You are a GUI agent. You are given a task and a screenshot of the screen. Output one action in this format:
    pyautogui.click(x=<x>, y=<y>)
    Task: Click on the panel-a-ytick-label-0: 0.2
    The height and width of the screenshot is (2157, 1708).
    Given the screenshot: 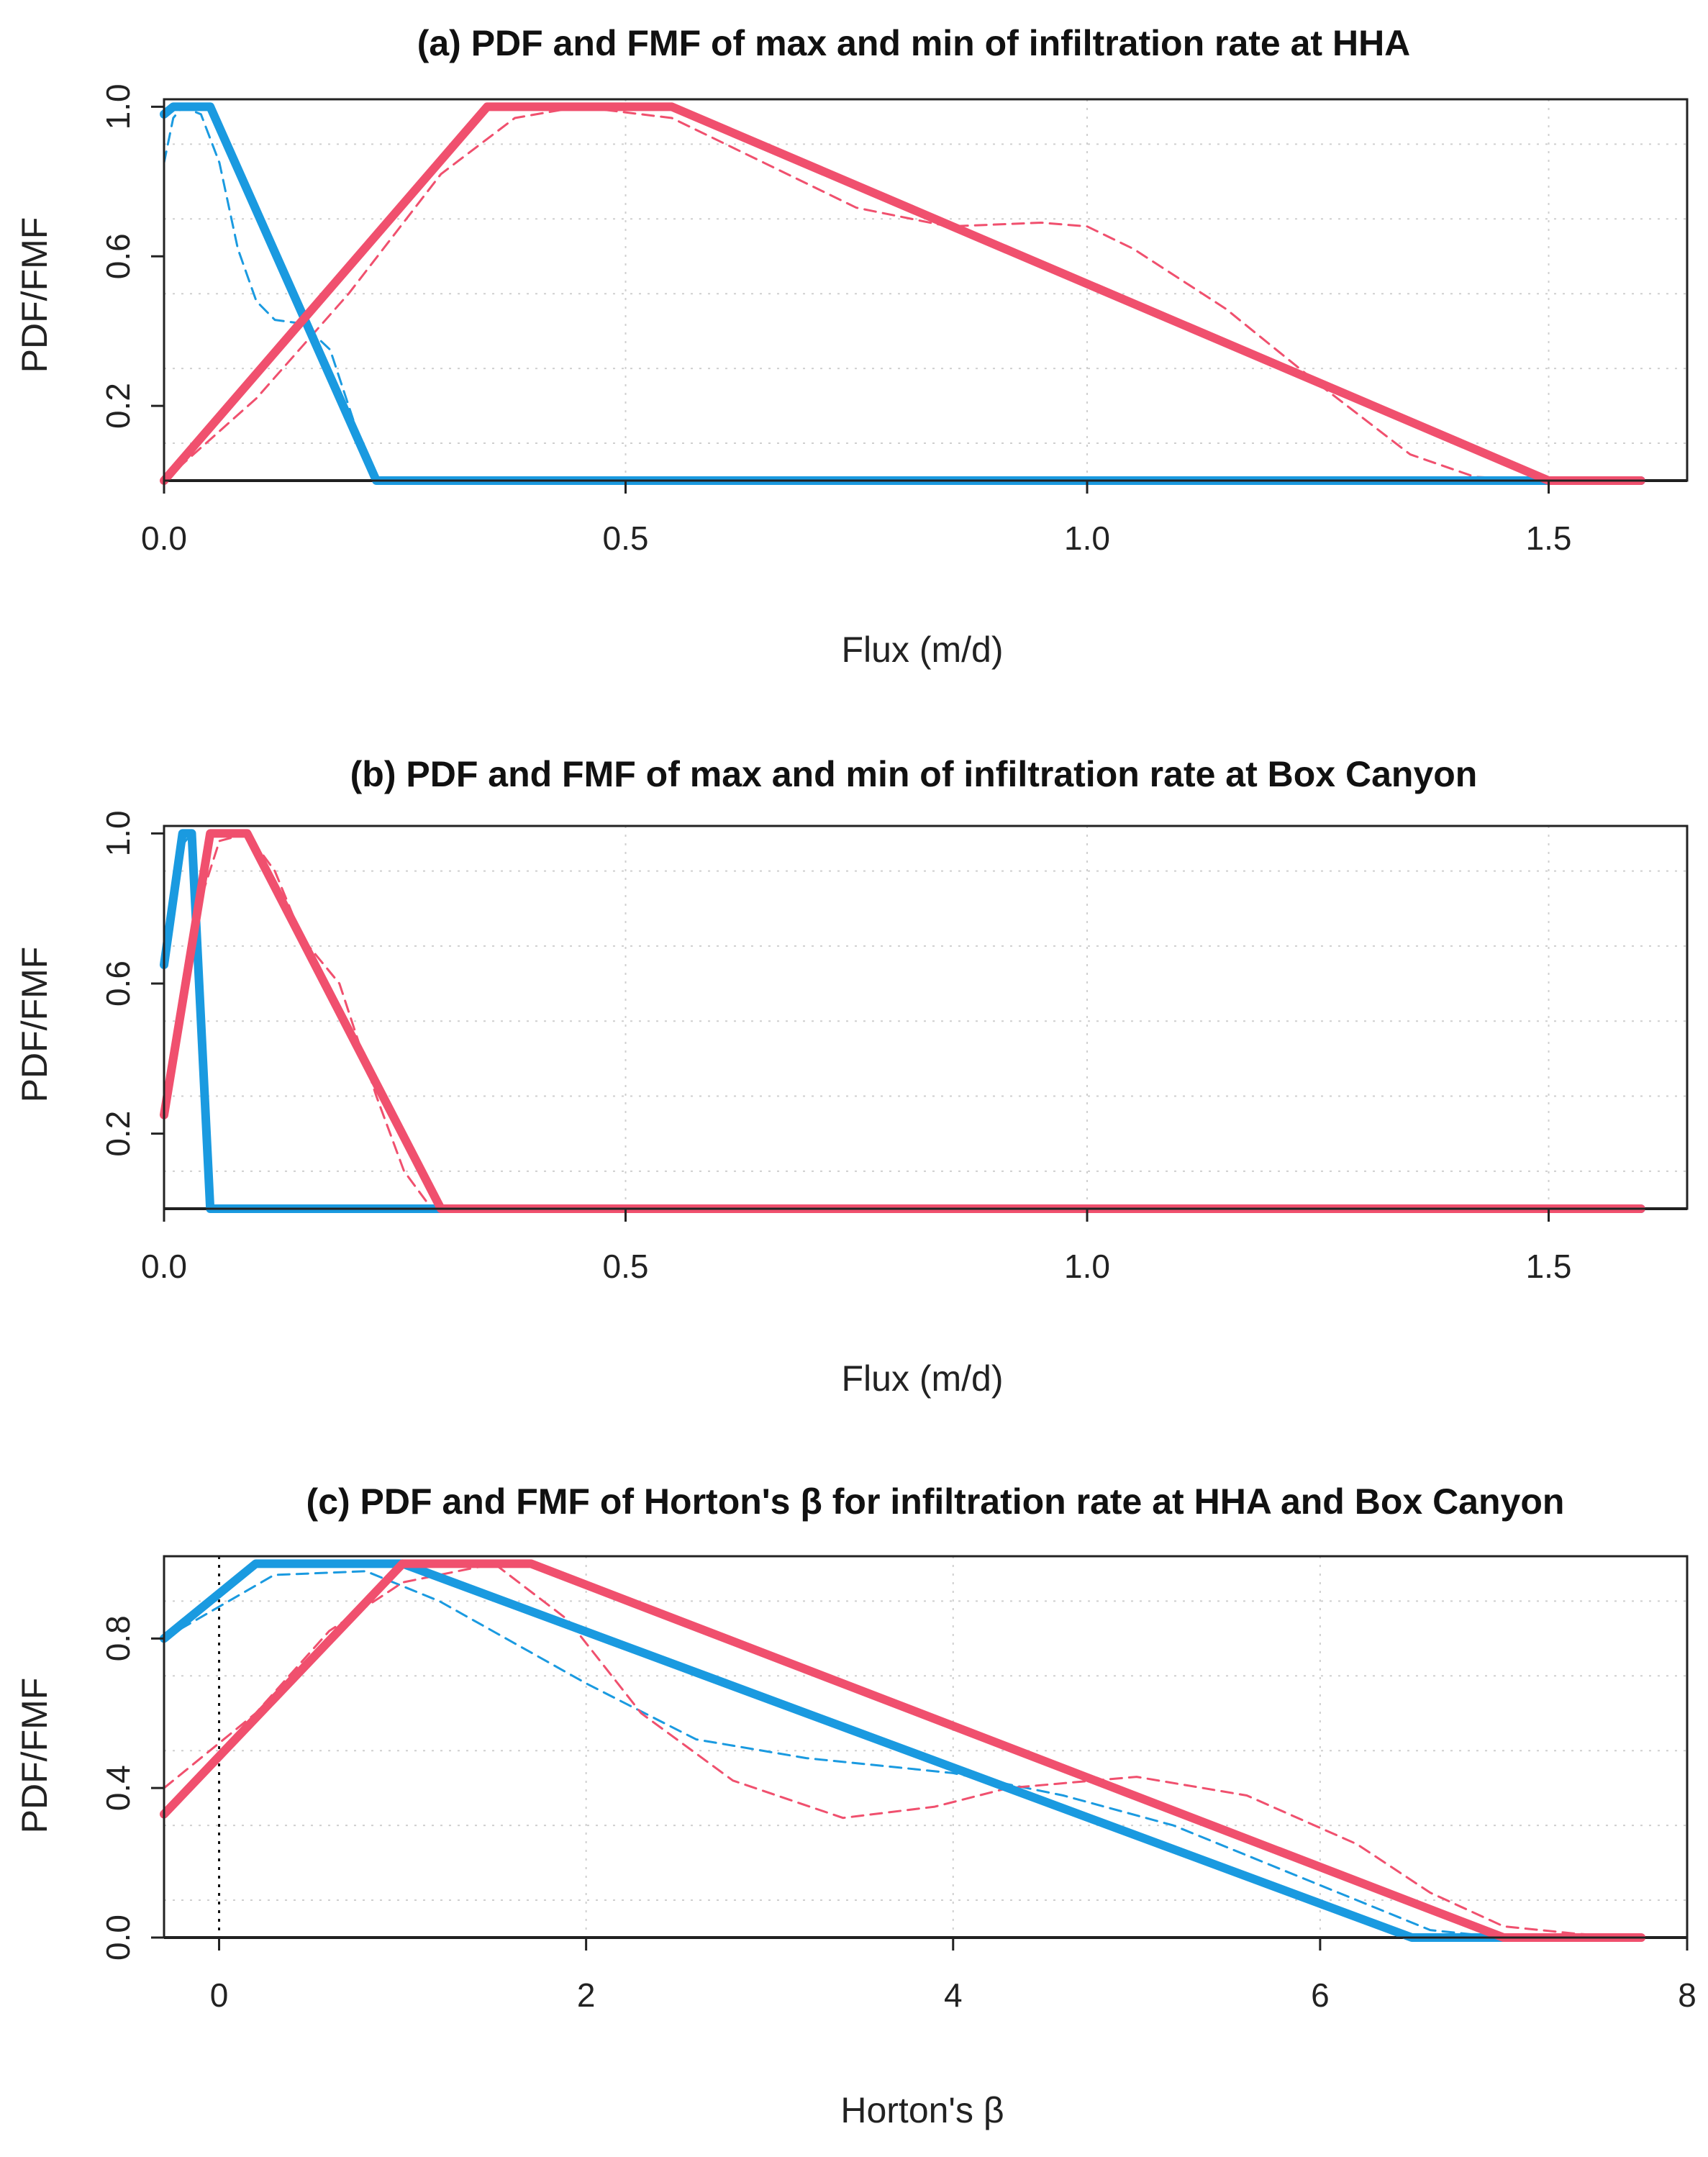 What is the action you would take?
    pyautogui.click(x=118, y=406)
    